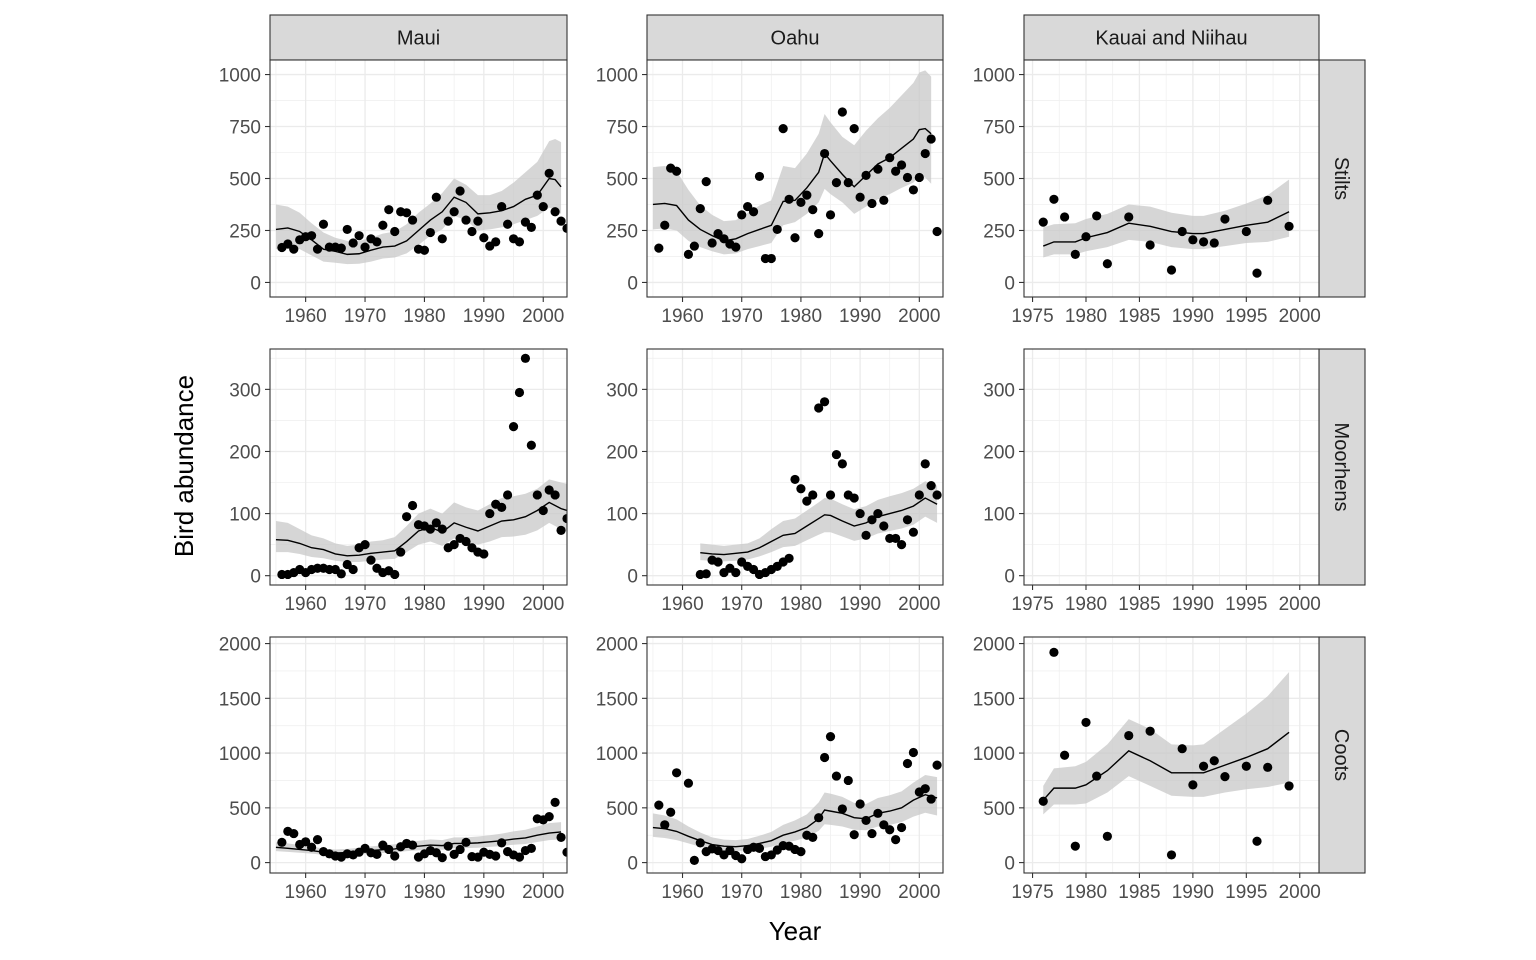 The height and width of the screenshot is (960, 1536). Describe the element at coordinates (775, 481) in the screenshot. I see `panel-moorhens-oahu: 1960 1970 1980 1990 2000 0 100 200 300` at that location.